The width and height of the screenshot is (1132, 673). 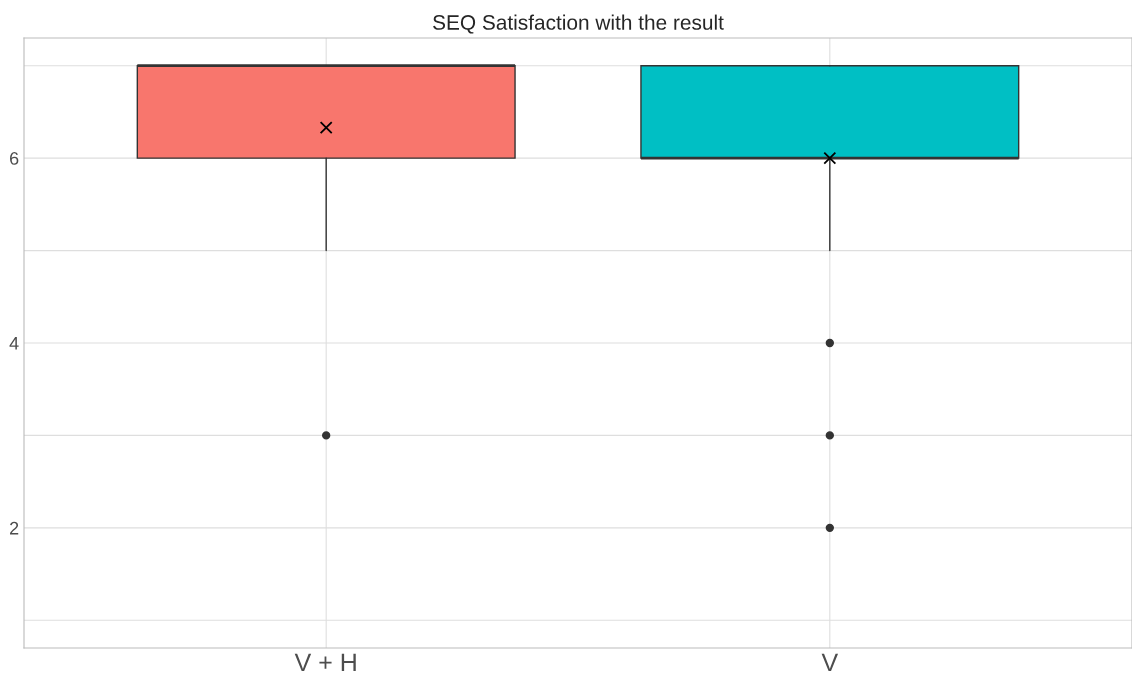 What do you see at coordinates (14, 343) in the screenshot?
I see `y-tick-label: 4` at bounding box center [14, 343].